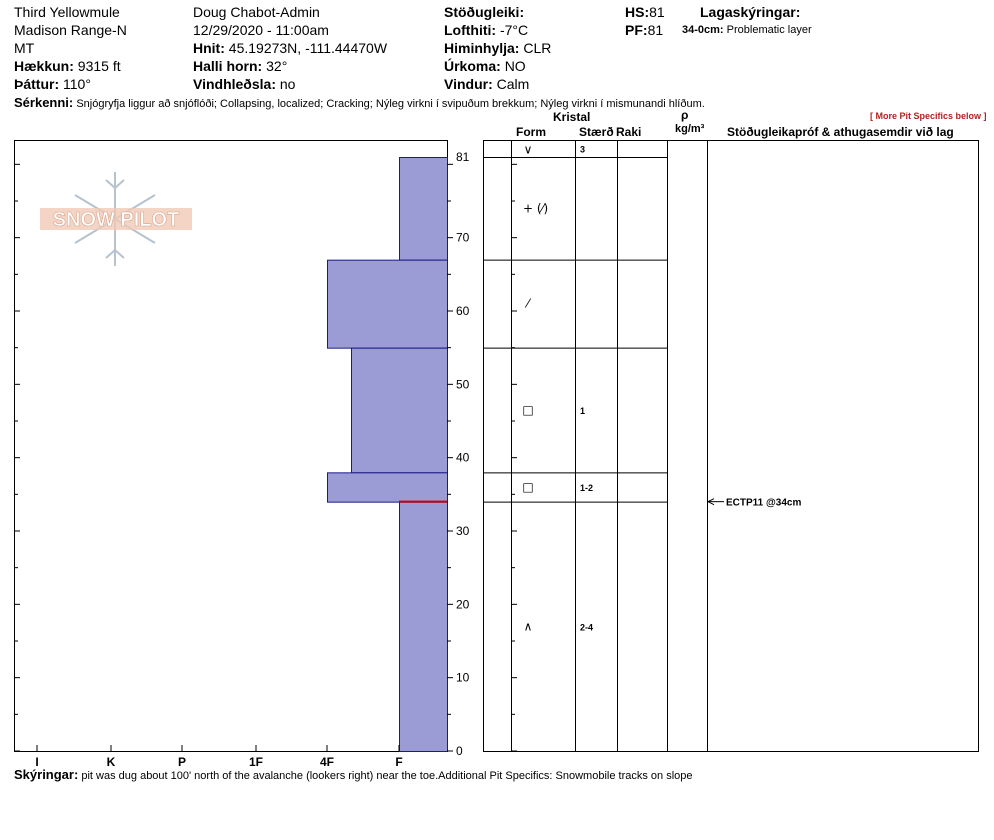 The image size is (994, 840). Describe the element at coordinates (209, 48) in the screenshot. I see `coords-label: Hnit:` at that location.